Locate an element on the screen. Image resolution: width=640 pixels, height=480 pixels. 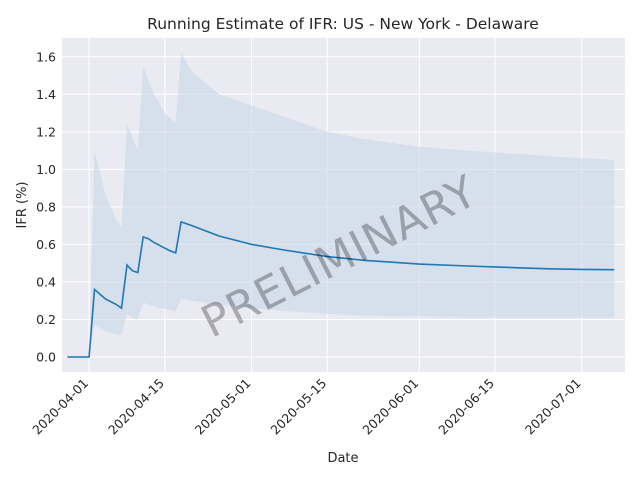
x-tick-label: 2020-05-15 is located at coordinates (298, 407).